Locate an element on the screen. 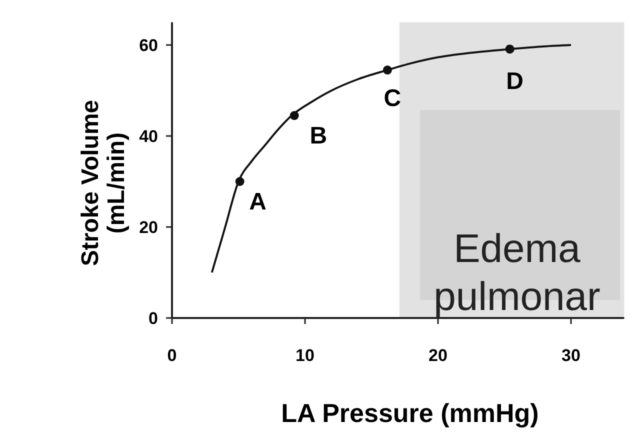  x-tick-label: 20 is located at coordinates (438, 355).